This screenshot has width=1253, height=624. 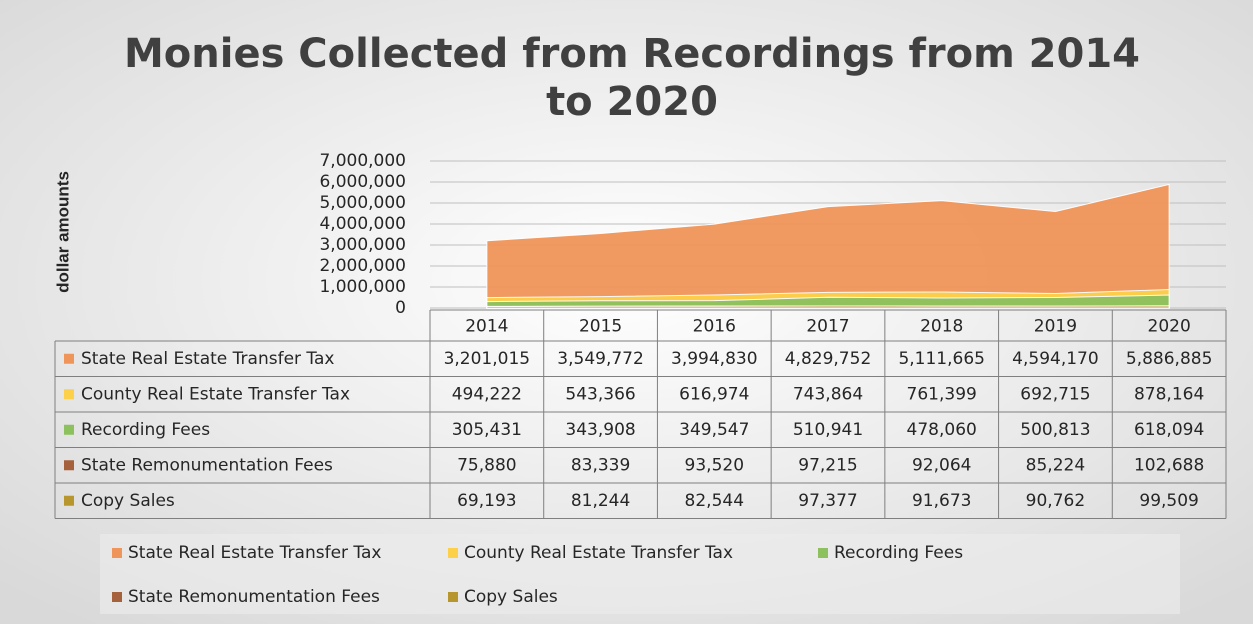 I want to click on legend-label: Recording Fees, so click(x=898, y=553).